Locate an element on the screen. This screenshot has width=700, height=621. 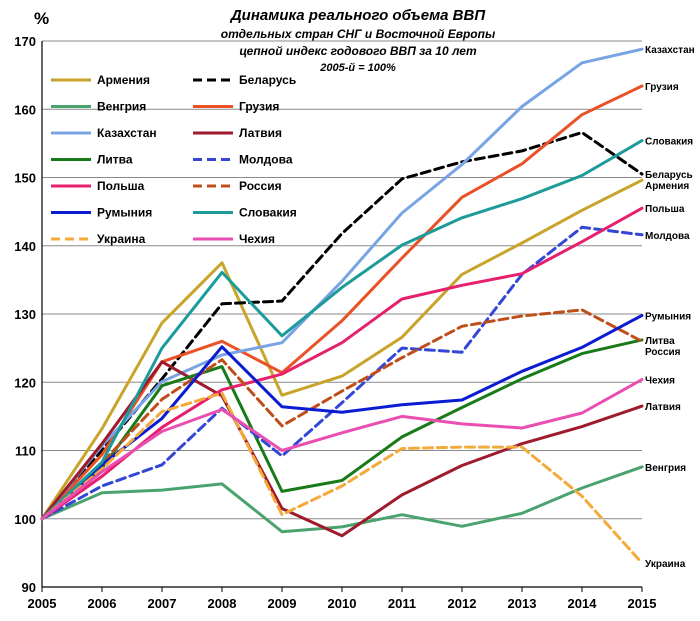
y-tick-label: 140 is located at coordinates (25, 246).